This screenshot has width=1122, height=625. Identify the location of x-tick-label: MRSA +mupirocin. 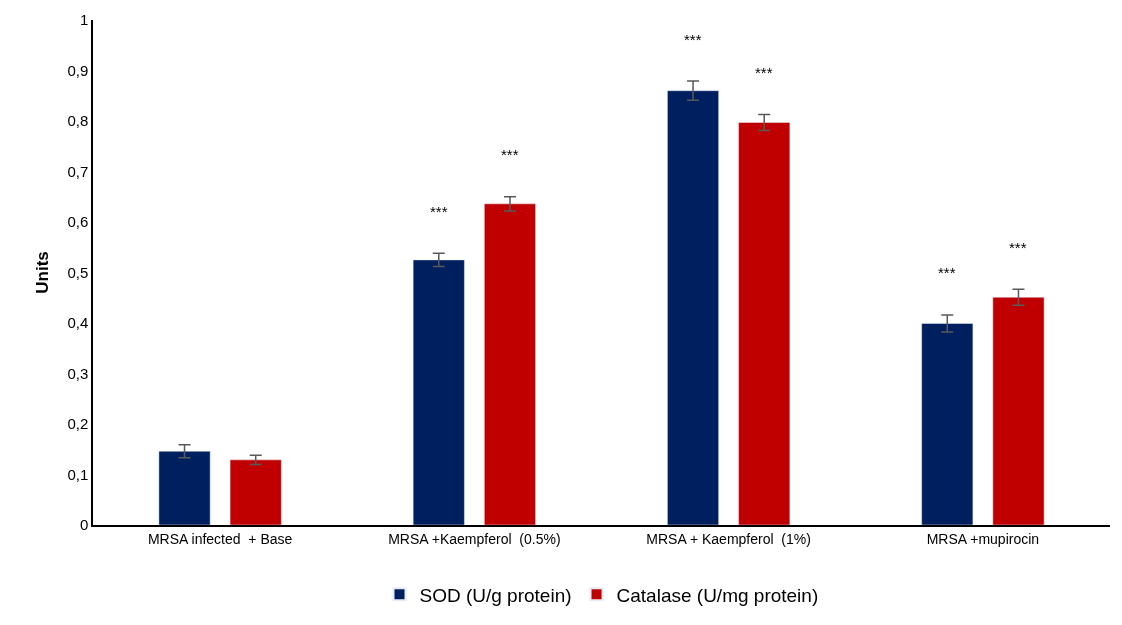
(983, 538).